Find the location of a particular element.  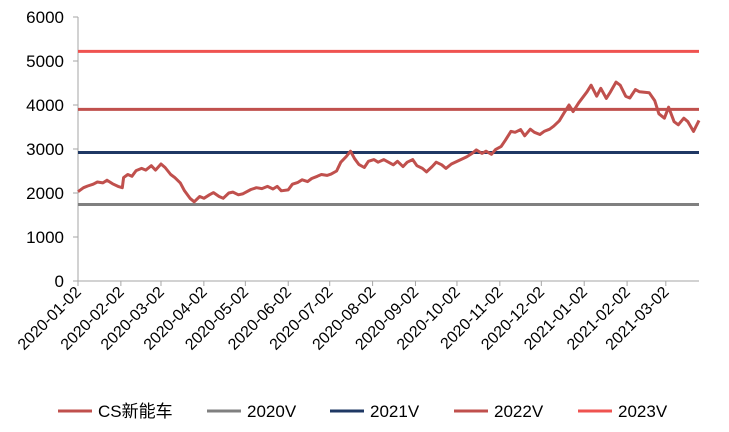

y-tick-label: 6000 is located at coordinates (45, 17).